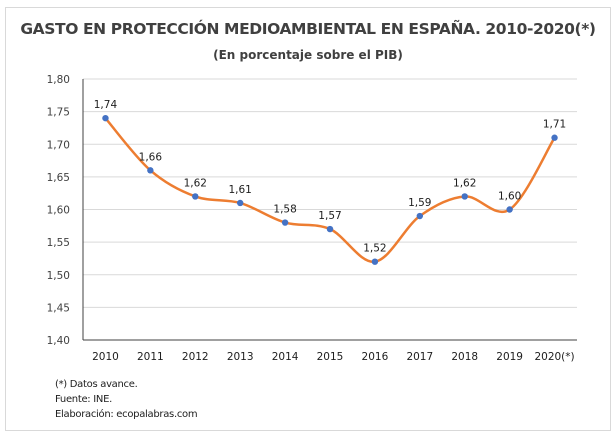  Describe the element at coordinates (509, 357) in the screenshot. I see `x-tick-label: 2019` at that location.